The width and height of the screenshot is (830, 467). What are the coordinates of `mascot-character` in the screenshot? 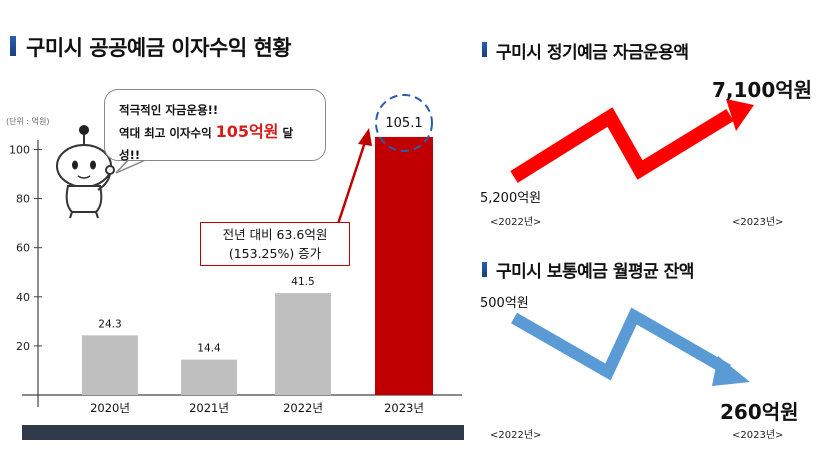 It's located at (85, 172).